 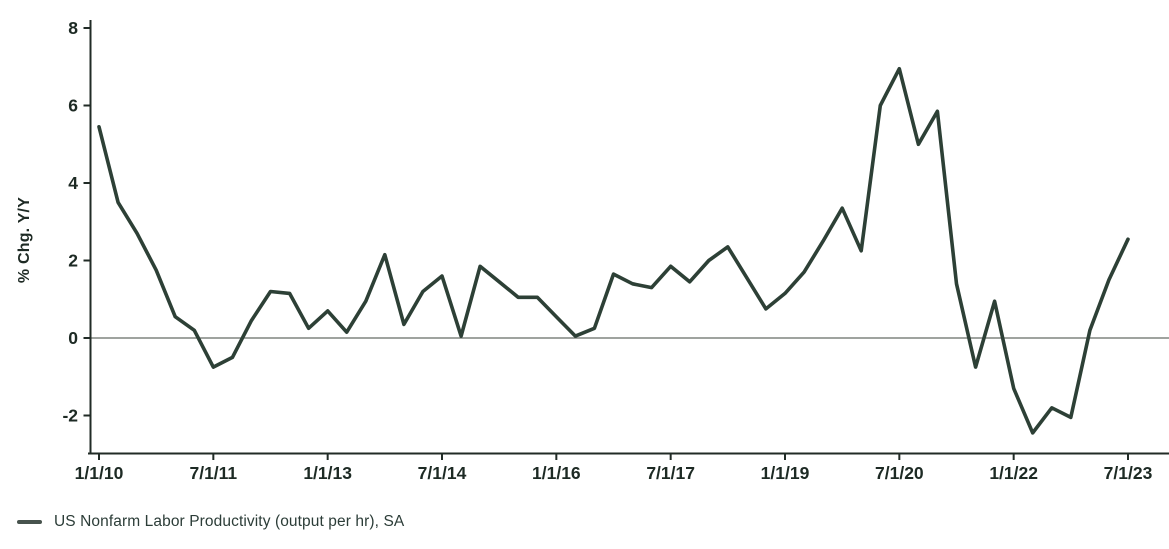 I want to click on x-tick-label: 1/1/22, so click(x=1013, y=473).